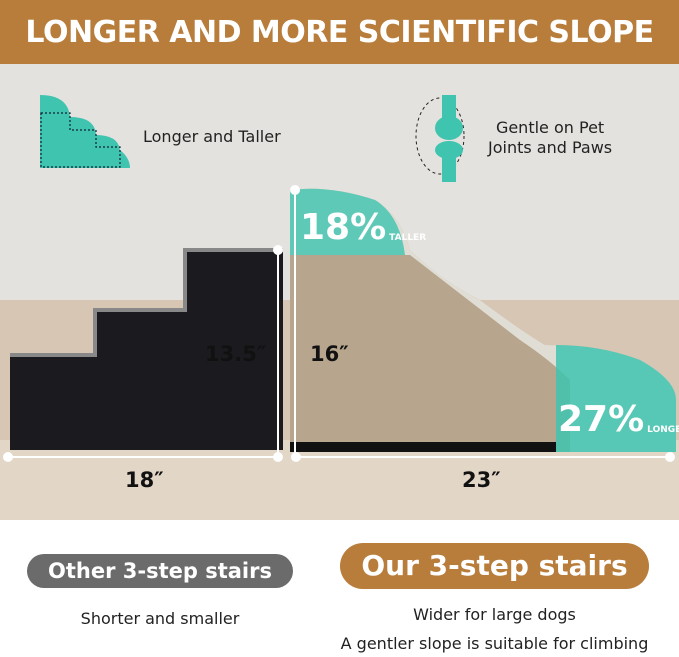  Describe the element at coordinates (550, 127) in the screenshot. I see `feature-label-gentle-1: Gentle on Pet` at that location.